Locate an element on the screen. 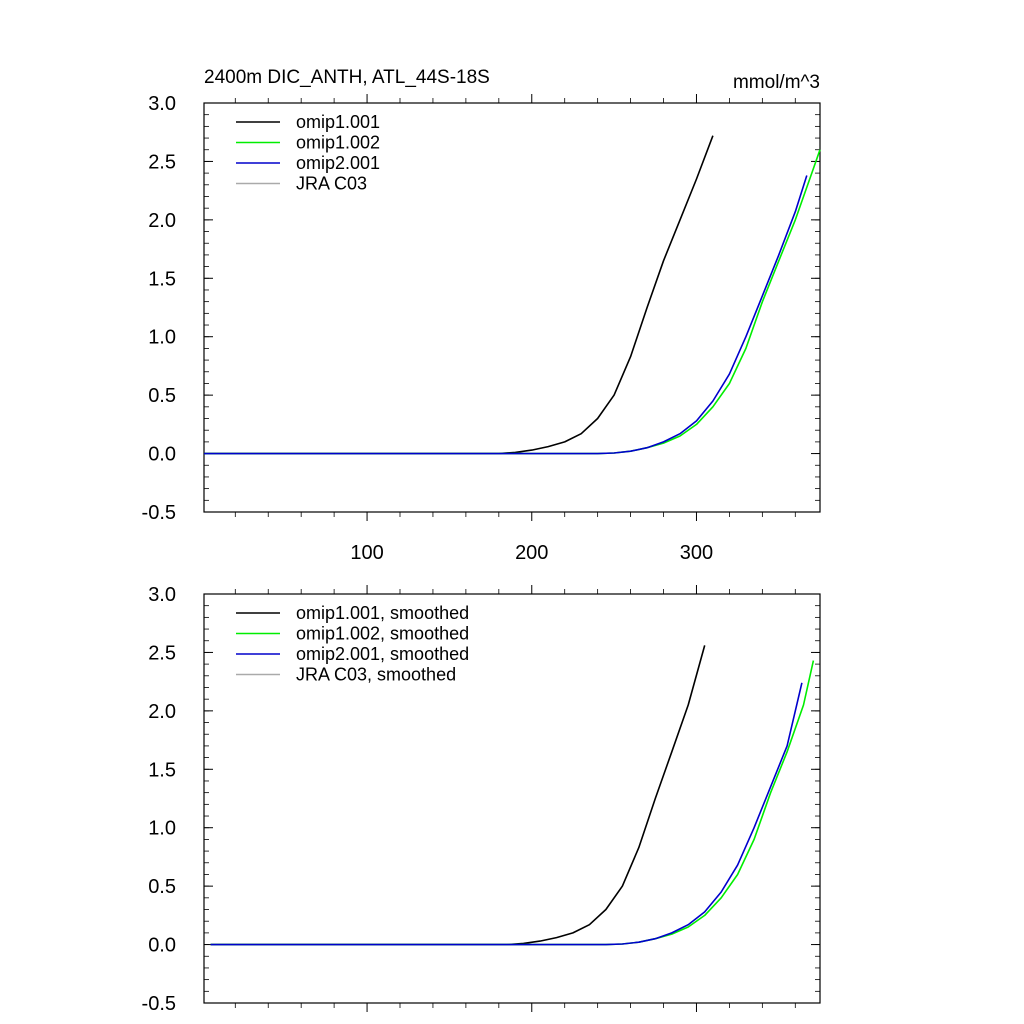  legend-label: JRA C03 is located at coordinates (331, 184).